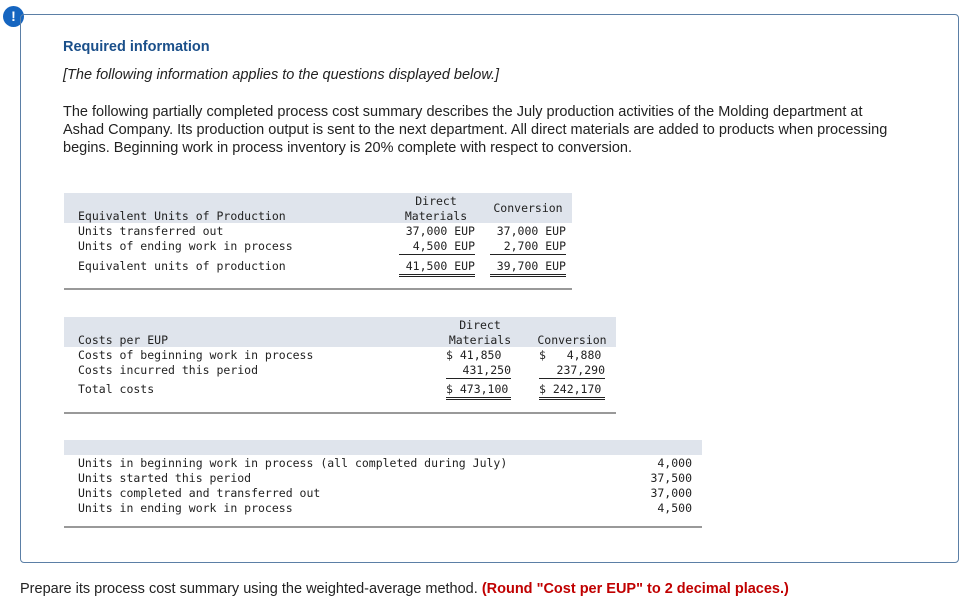  What do you see at coordinates (168, 370) in the screenshot?
I see `row-label: Costs incurred this period` at bounding box center [168, 370].